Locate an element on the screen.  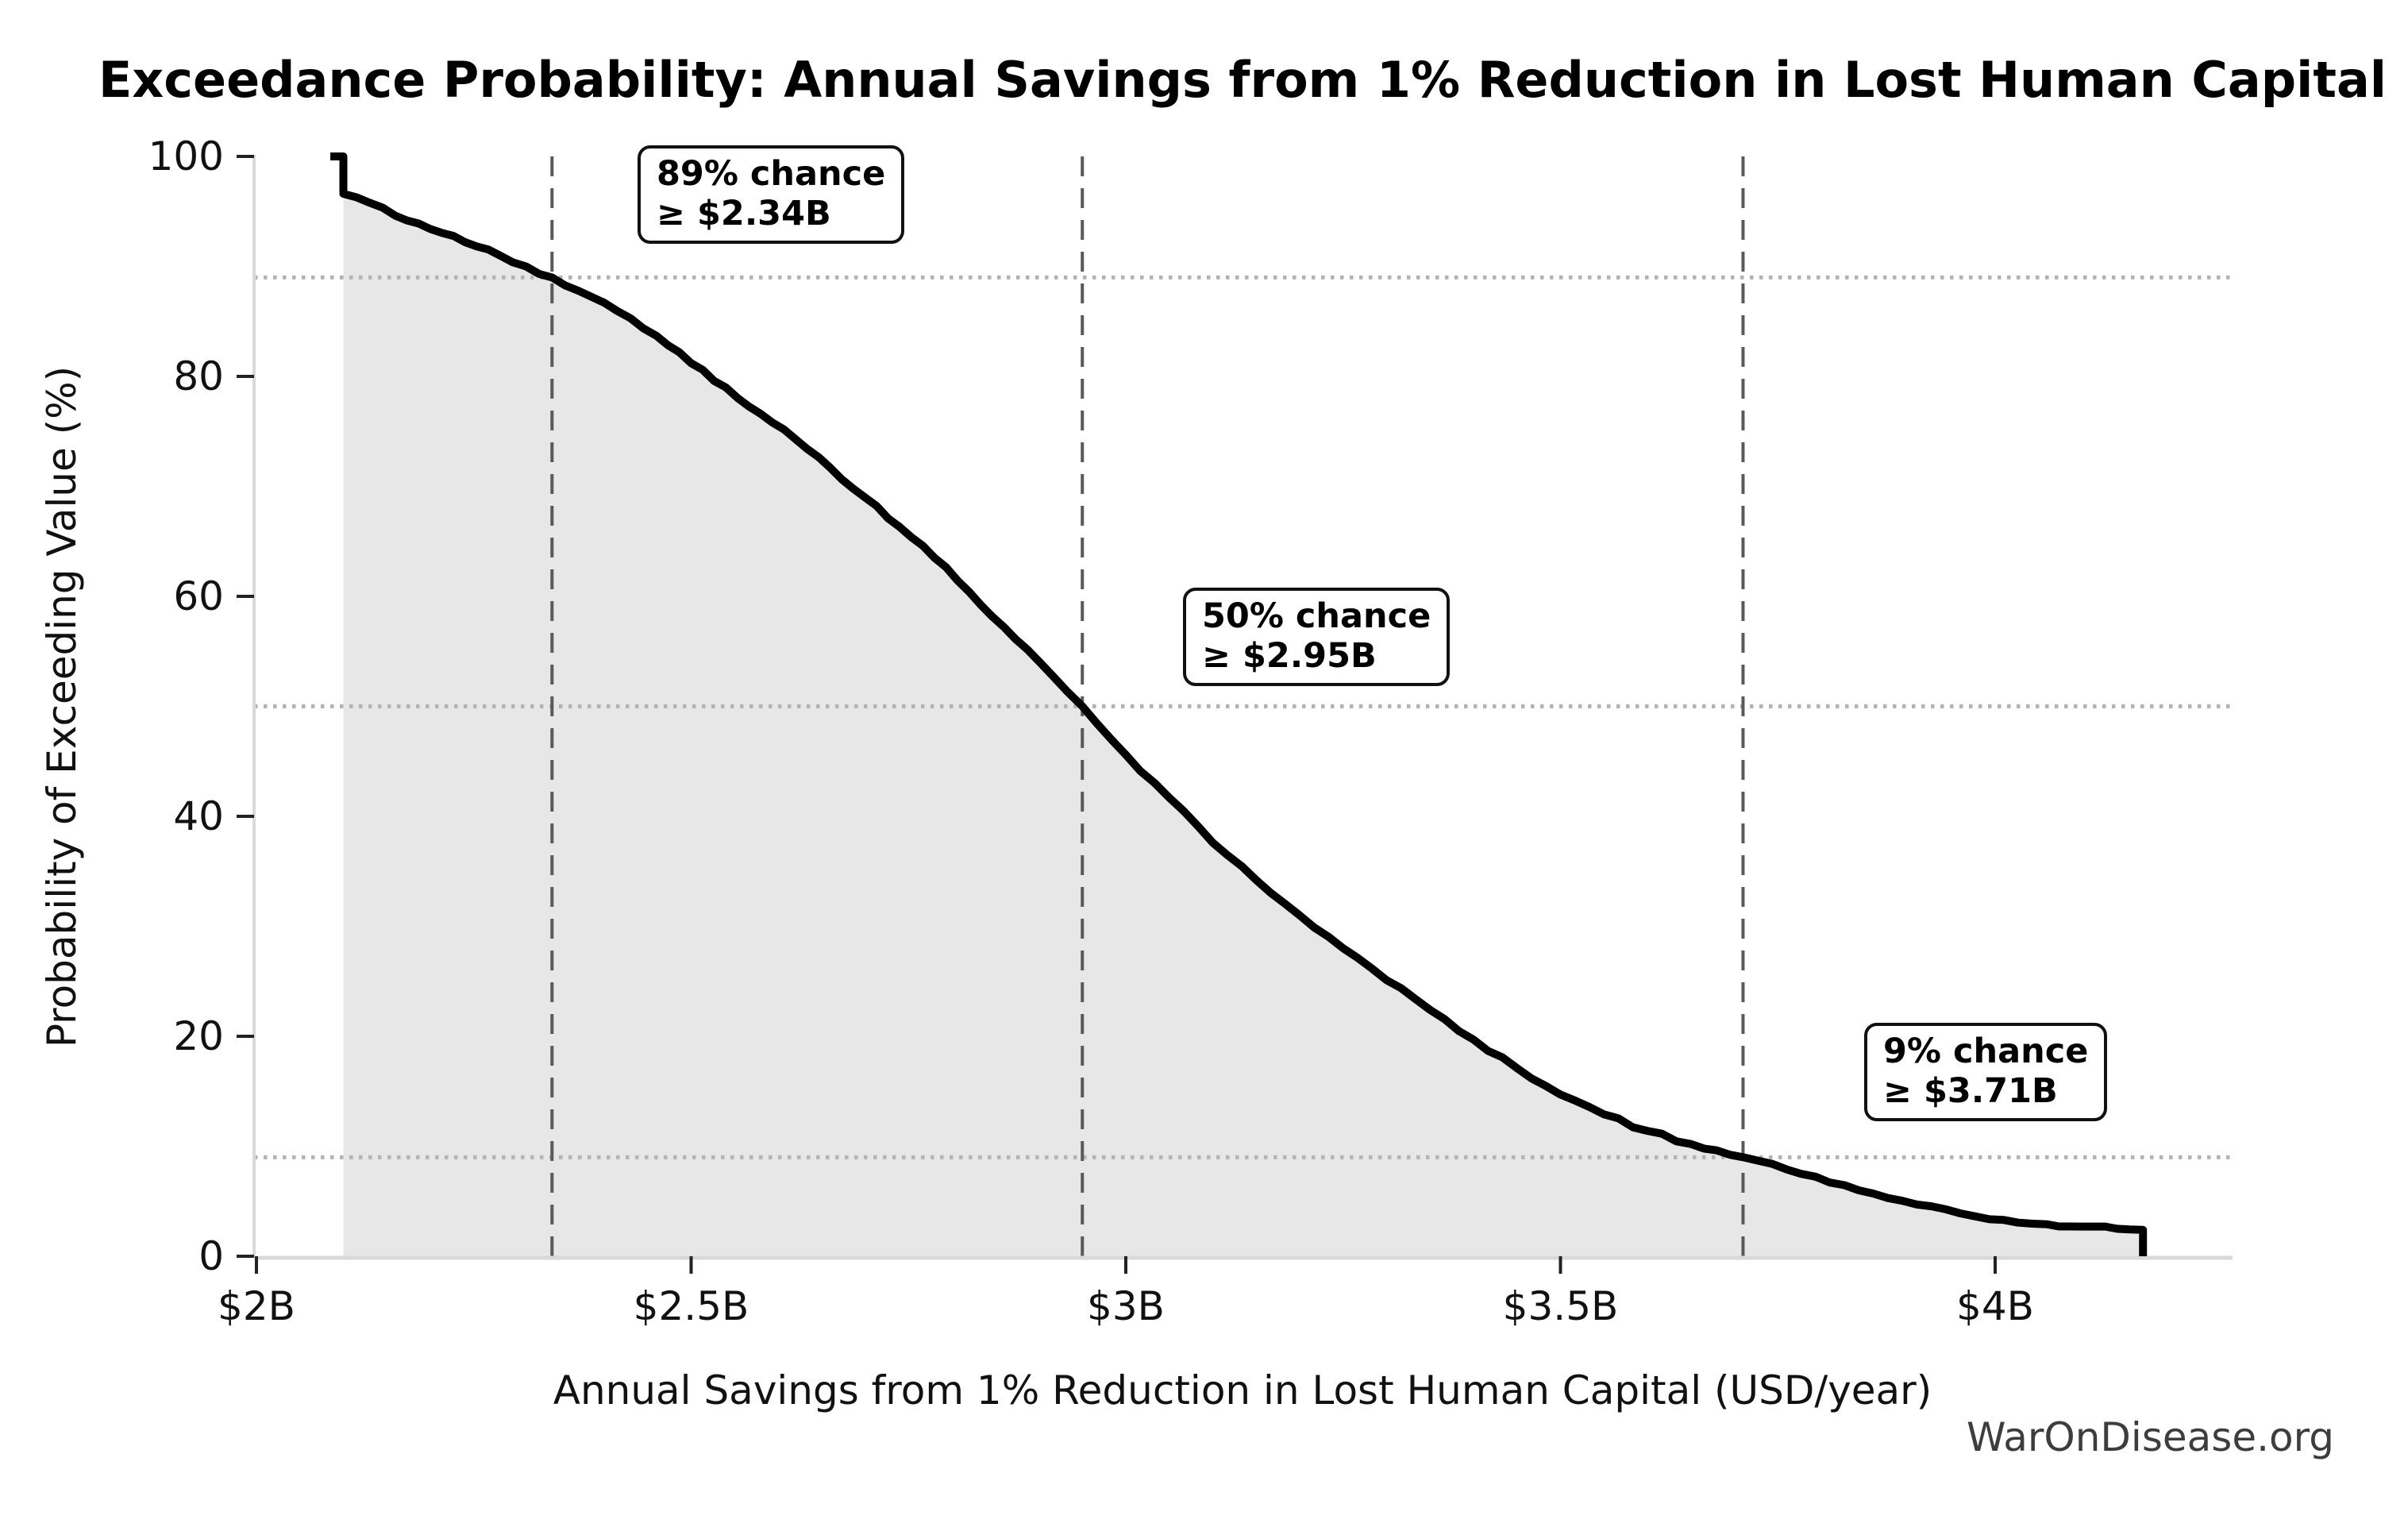
y-tick-label: 60 is located at coordinates (198, 596).